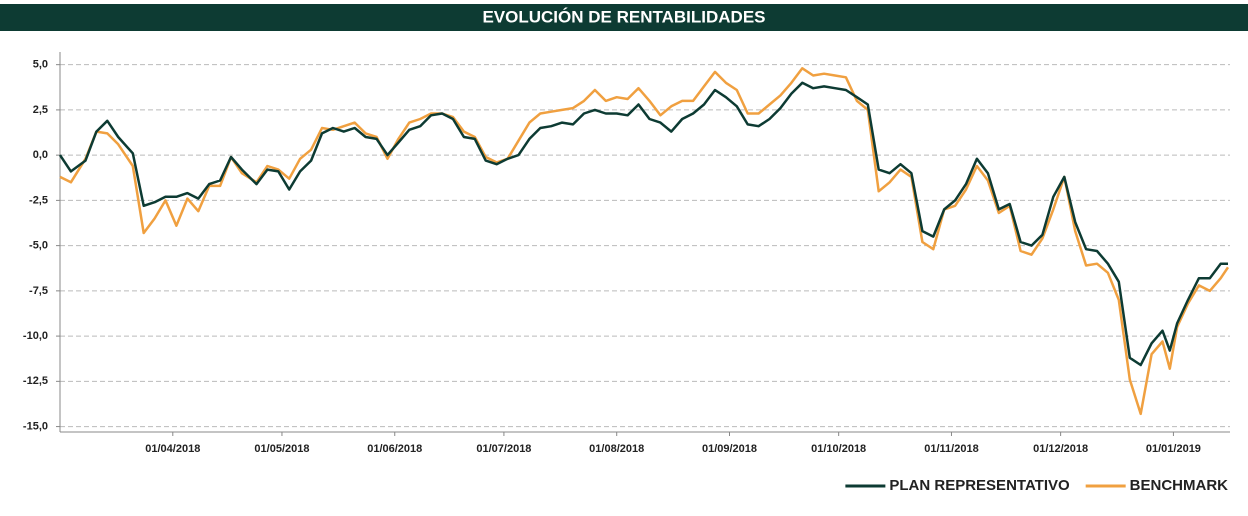 The image size is (1248, 516). What do you see at coordinates (35, 381) in the screenshot?
I see `y-tick-label: -12,5` at bounding box center [35, 381].